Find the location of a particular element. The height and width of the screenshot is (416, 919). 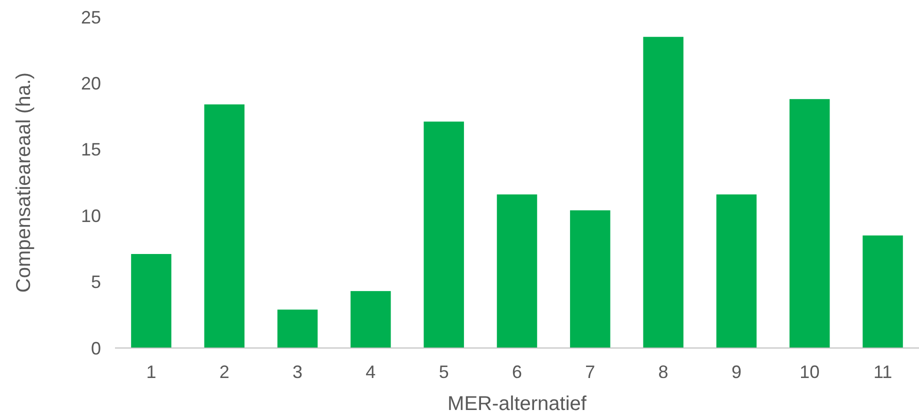

x-tick-label: 10 is located at coordinates (810, 372).